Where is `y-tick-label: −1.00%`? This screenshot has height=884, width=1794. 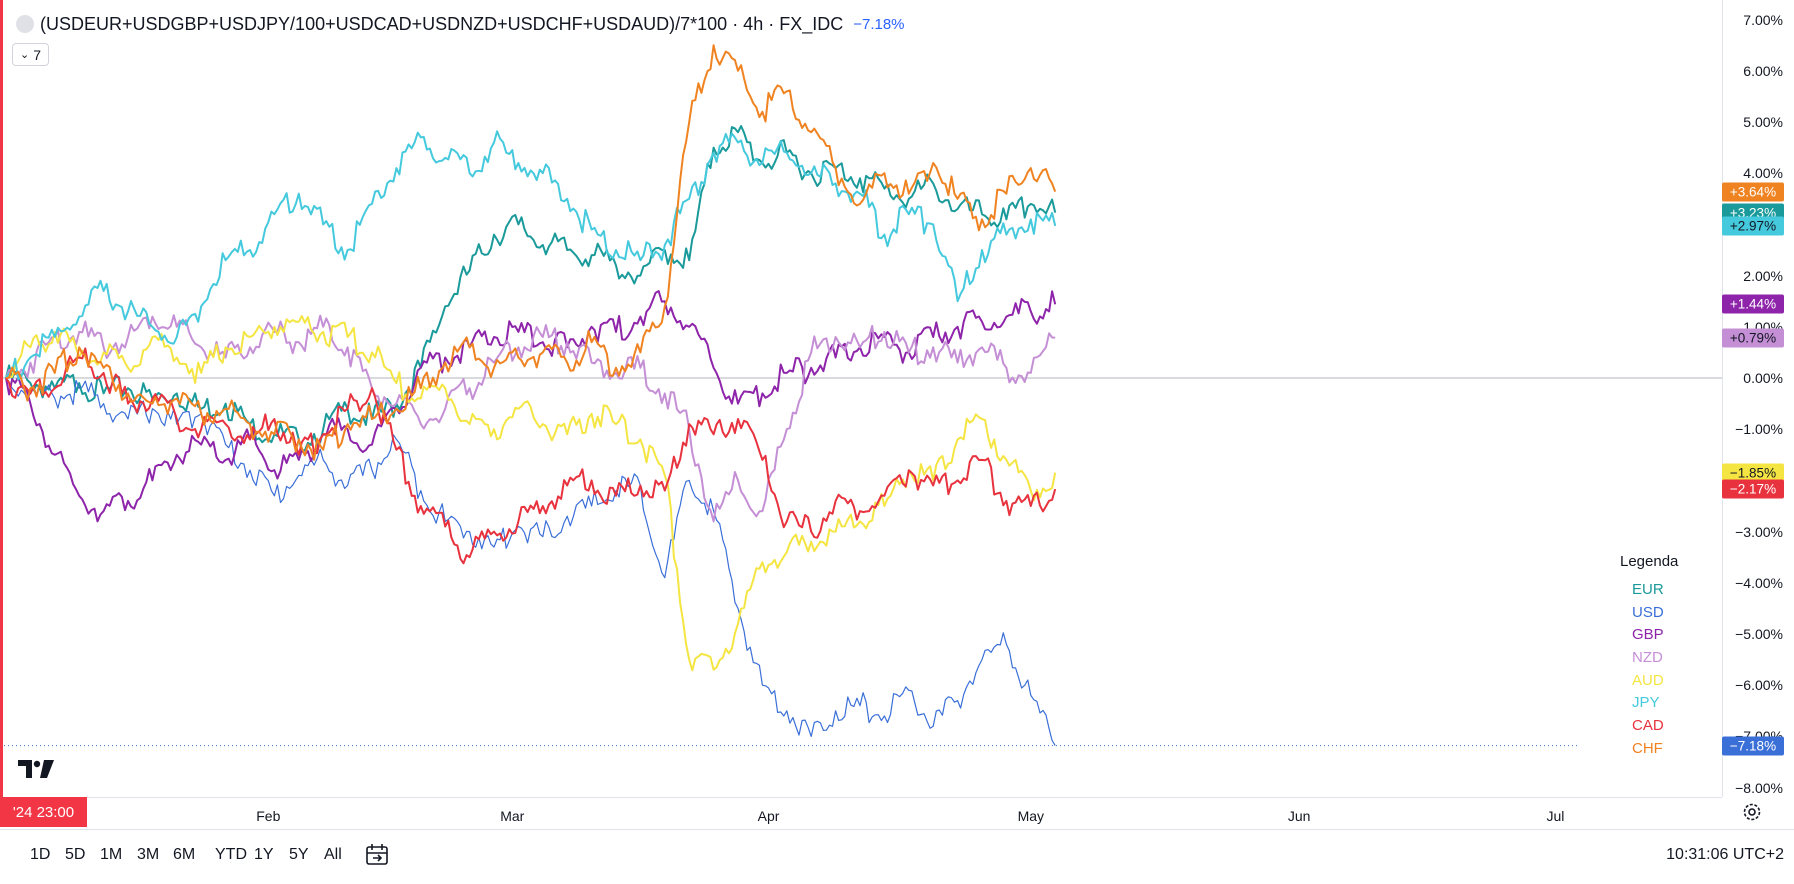 y-tick-label: −1.00% is located at coordinates (1759, 429).